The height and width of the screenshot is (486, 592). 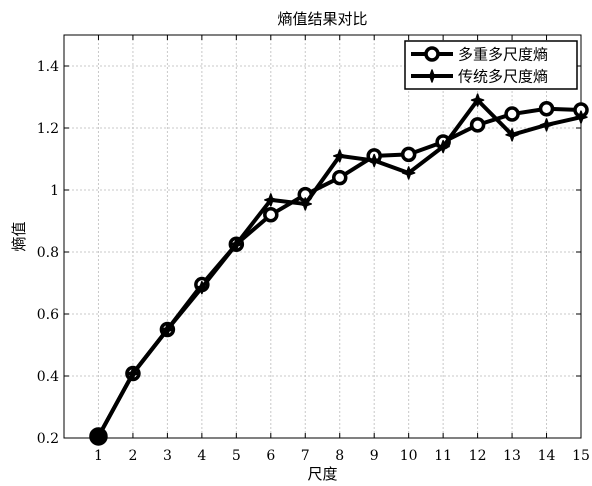 I want to click on x-tick-label: 10, so click(x=409, y=456).